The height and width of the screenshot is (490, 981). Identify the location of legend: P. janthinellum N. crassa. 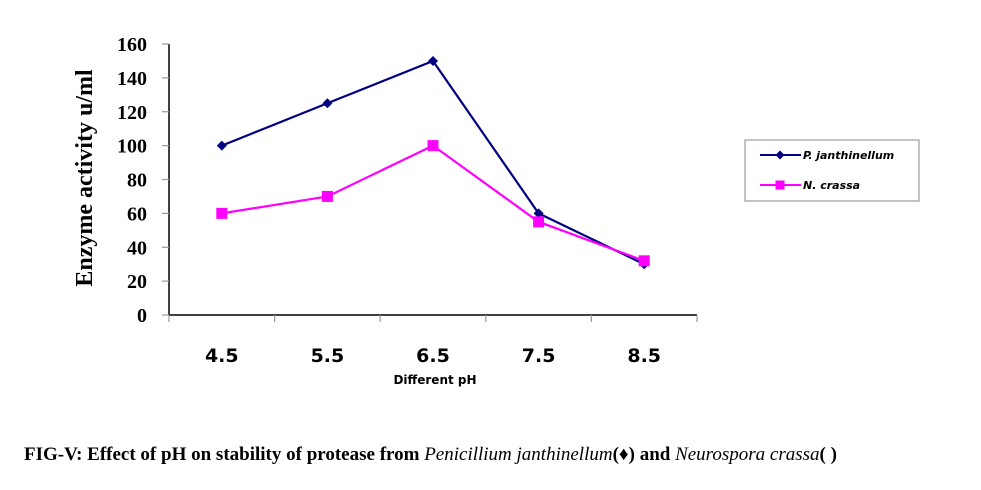
(832, 170).